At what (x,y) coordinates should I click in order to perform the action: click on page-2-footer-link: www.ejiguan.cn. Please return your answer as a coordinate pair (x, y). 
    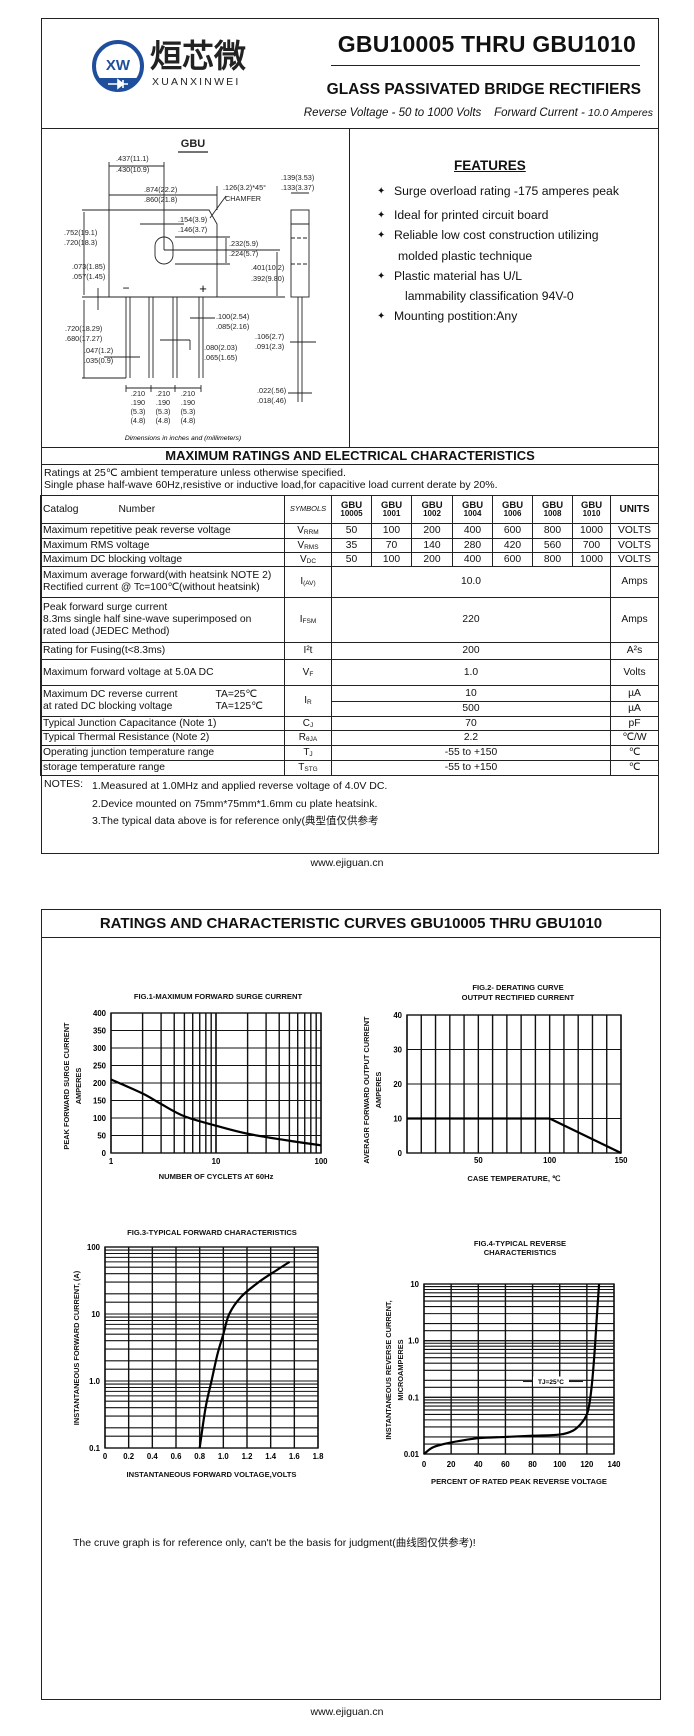
    Looking at the image, I should click on (347, 1712).